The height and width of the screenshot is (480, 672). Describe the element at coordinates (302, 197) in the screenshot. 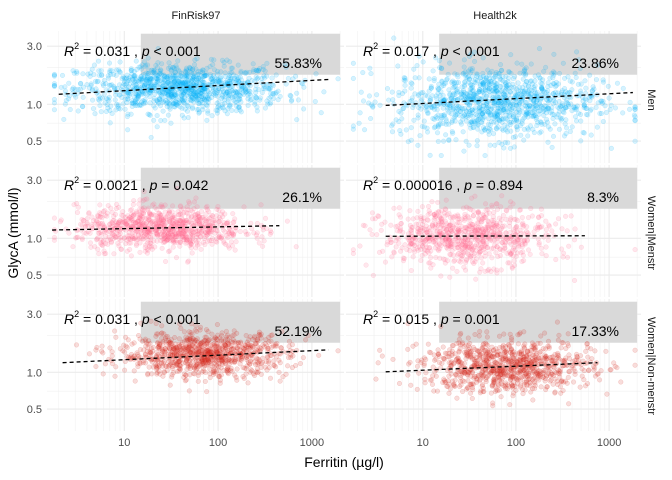

I see `percent-label: 26.1%` at that location.